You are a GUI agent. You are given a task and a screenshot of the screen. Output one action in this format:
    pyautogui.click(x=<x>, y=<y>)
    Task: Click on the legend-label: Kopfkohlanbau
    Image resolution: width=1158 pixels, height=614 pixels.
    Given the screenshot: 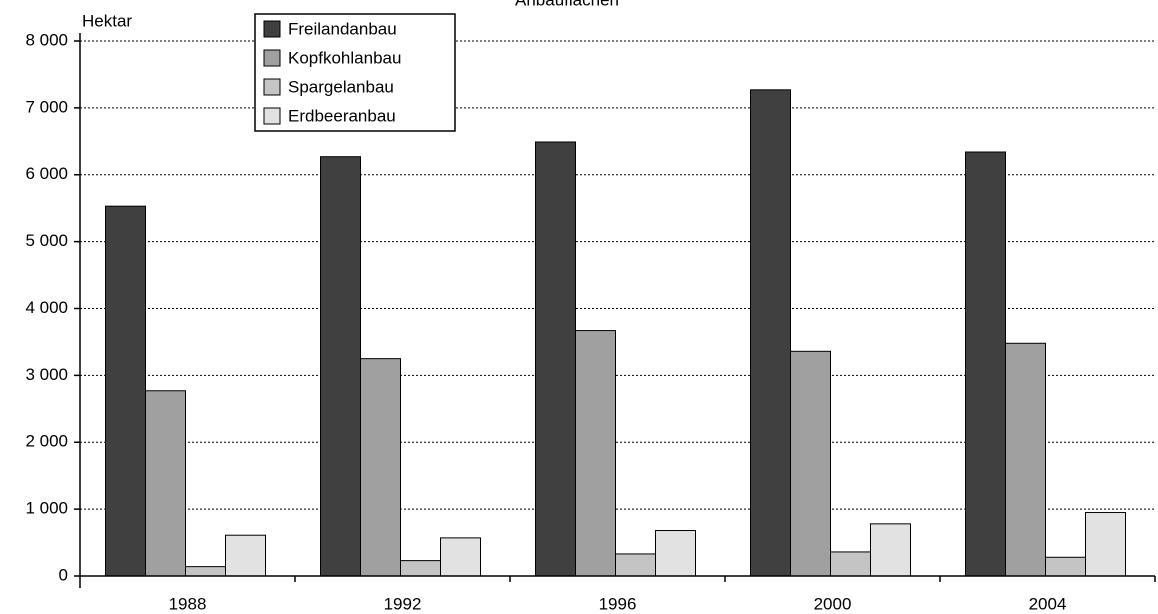 What is the action you would take?
    pyautogui.click(x=344, y=57)
    